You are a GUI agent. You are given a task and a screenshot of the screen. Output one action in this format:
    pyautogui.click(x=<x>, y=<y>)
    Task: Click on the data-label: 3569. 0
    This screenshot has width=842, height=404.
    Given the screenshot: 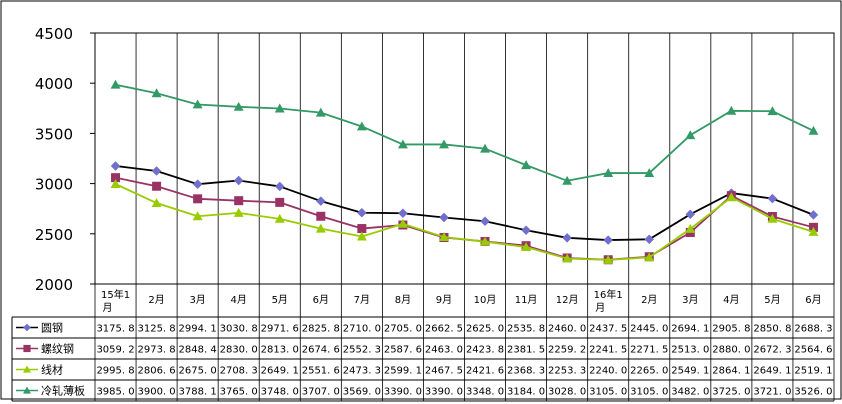 What is the action you would take?
    pyautogui.click(x=362, y=392)
    